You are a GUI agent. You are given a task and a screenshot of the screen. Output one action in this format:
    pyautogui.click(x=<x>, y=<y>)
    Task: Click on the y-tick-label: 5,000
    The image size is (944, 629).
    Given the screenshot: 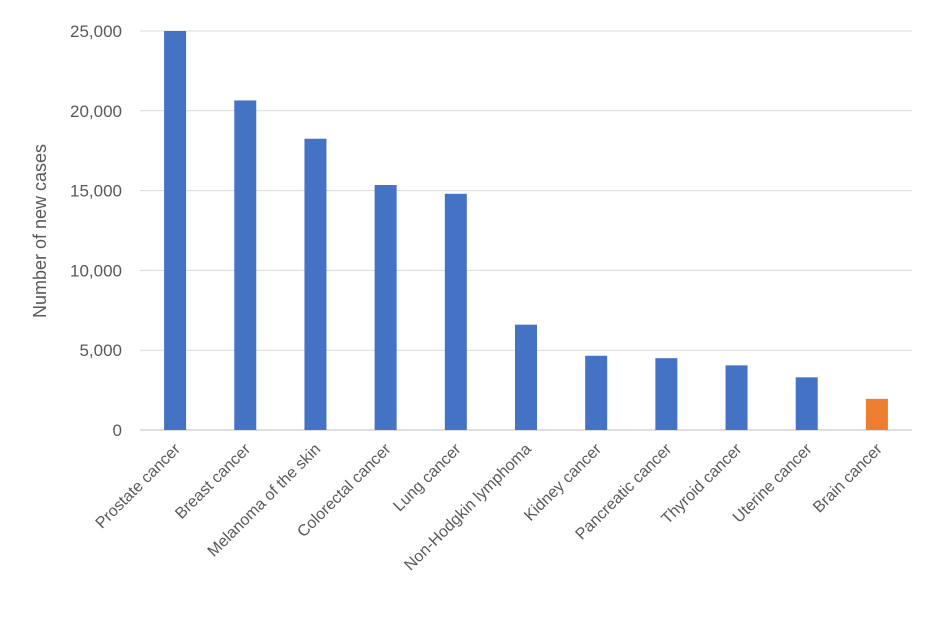 What is the action you would take?
    pyautogui.click(x=100, y=350)
    